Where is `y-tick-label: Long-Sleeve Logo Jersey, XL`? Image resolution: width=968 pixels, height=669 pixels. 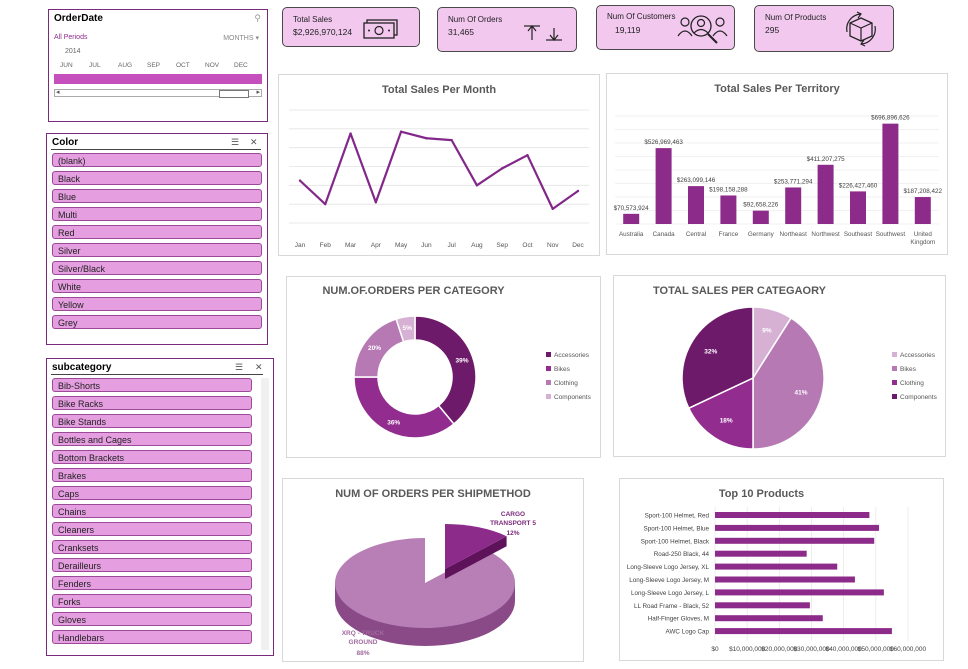 y-tick-label: Long-Sleeve Logo Jersey, XL is located at coordinates (668, 567).